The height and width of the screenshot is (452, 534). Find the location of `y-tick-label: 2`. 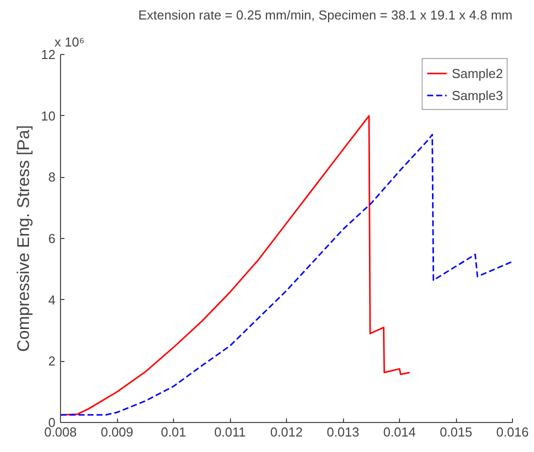

y-tick-label: 2 is located at coordinates (52, 361).